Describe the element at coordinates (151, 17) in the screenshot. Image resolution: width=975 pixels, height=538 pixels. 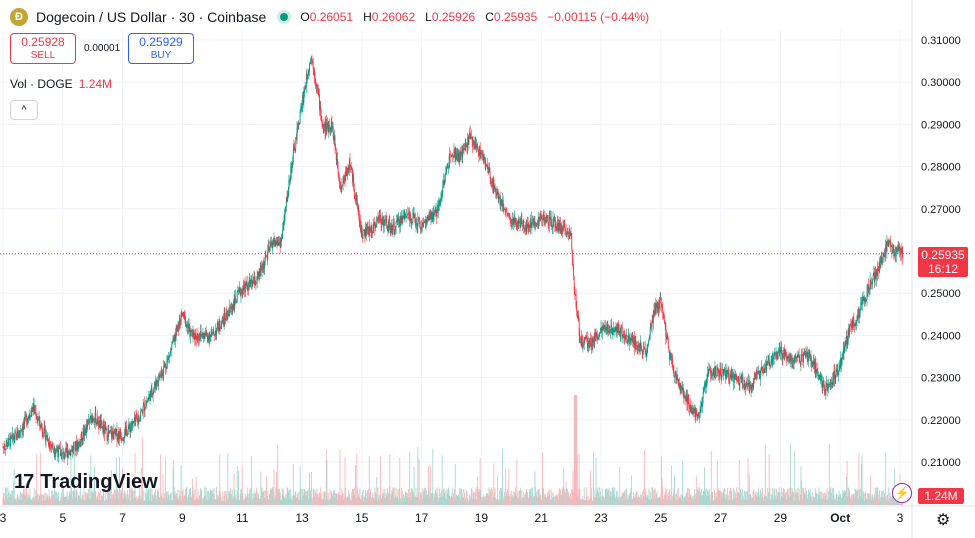
I see `symbol-title: Dogecoin / US Dollar · 30 · Coinbase` at that location.